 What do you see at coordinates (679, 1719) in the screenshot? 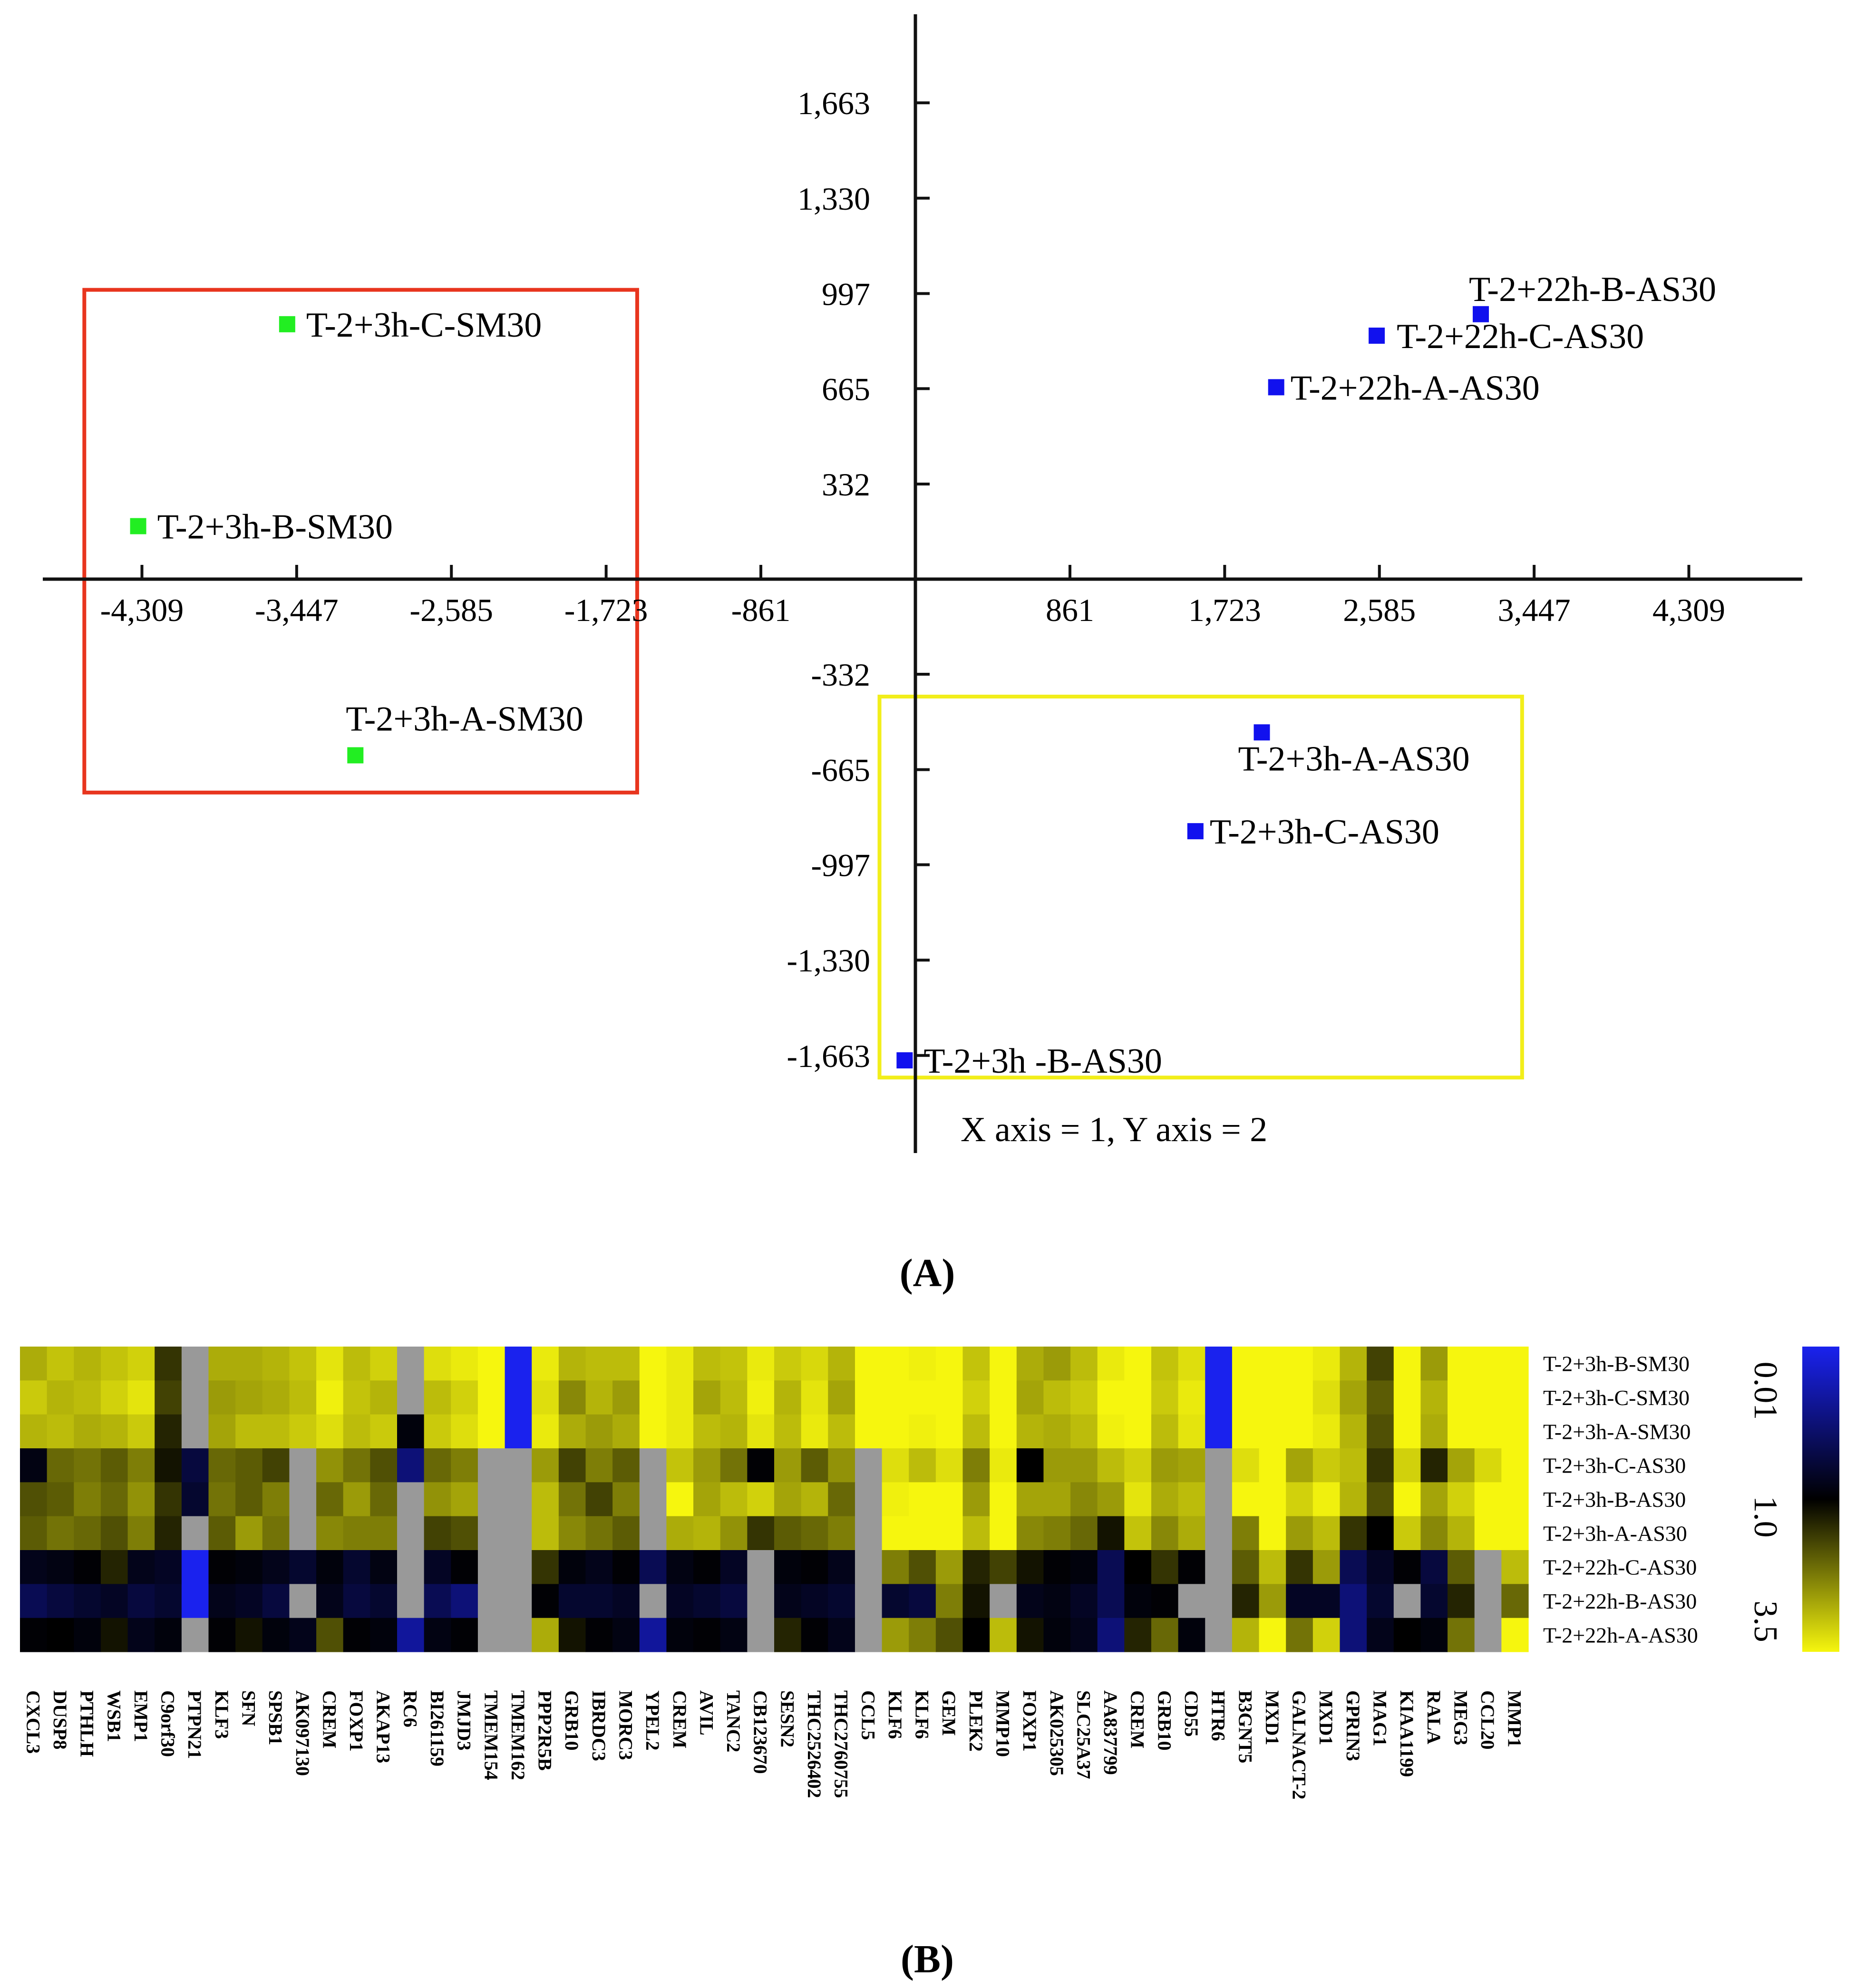
I see `heatmap-column-label: CREM` at bounding box center [679, 1719].